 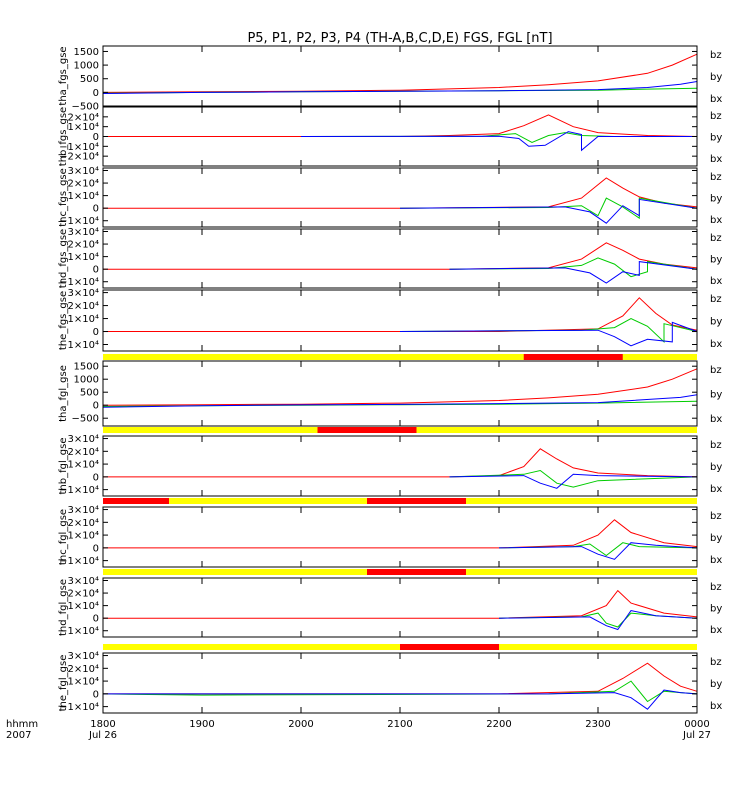 What do you see at coordinates (63, 258) in the screenshot?
I see `y-axis-label: thd_fgs_gse` at bounding box center [63, 258].